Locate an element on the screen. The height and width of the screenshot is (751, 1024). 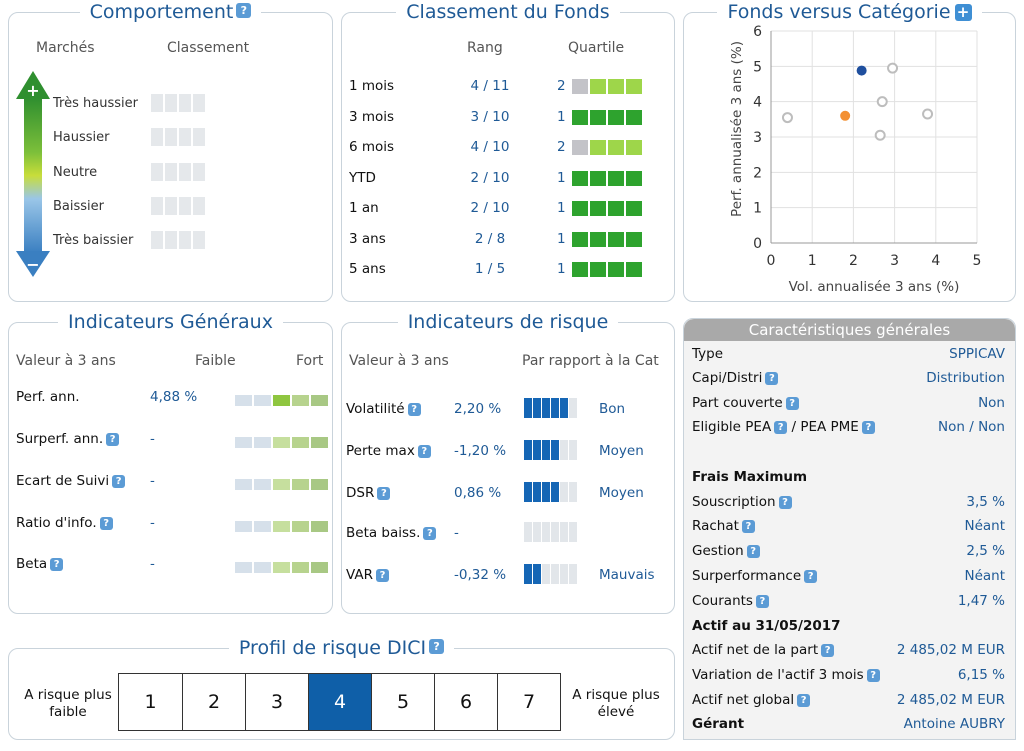
risk-rating: Bon is located at coordinates (612, 409).